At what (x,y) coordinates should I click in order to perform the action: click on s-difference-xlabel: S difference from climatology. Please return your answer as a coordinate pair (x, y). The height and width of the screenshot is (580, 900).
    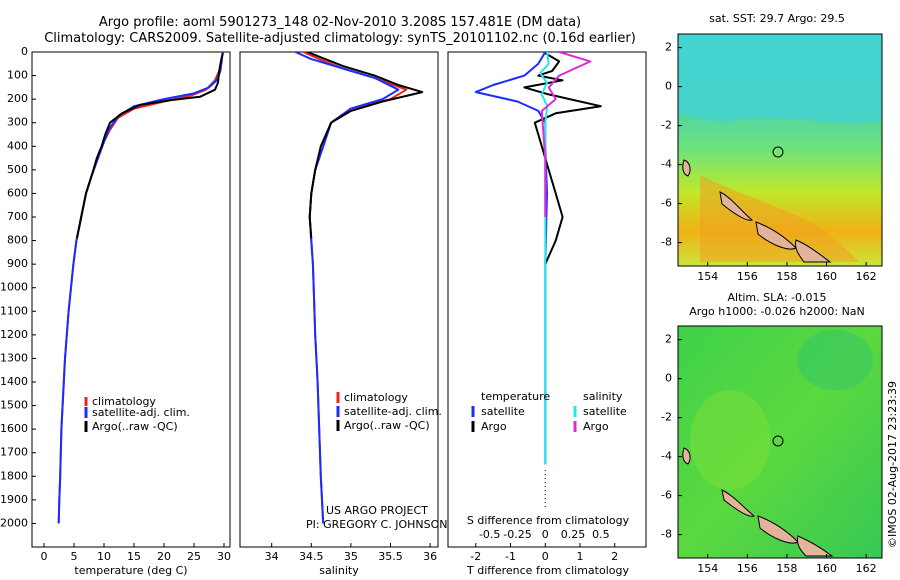
    Looking at the image, I should click on (548, 520).